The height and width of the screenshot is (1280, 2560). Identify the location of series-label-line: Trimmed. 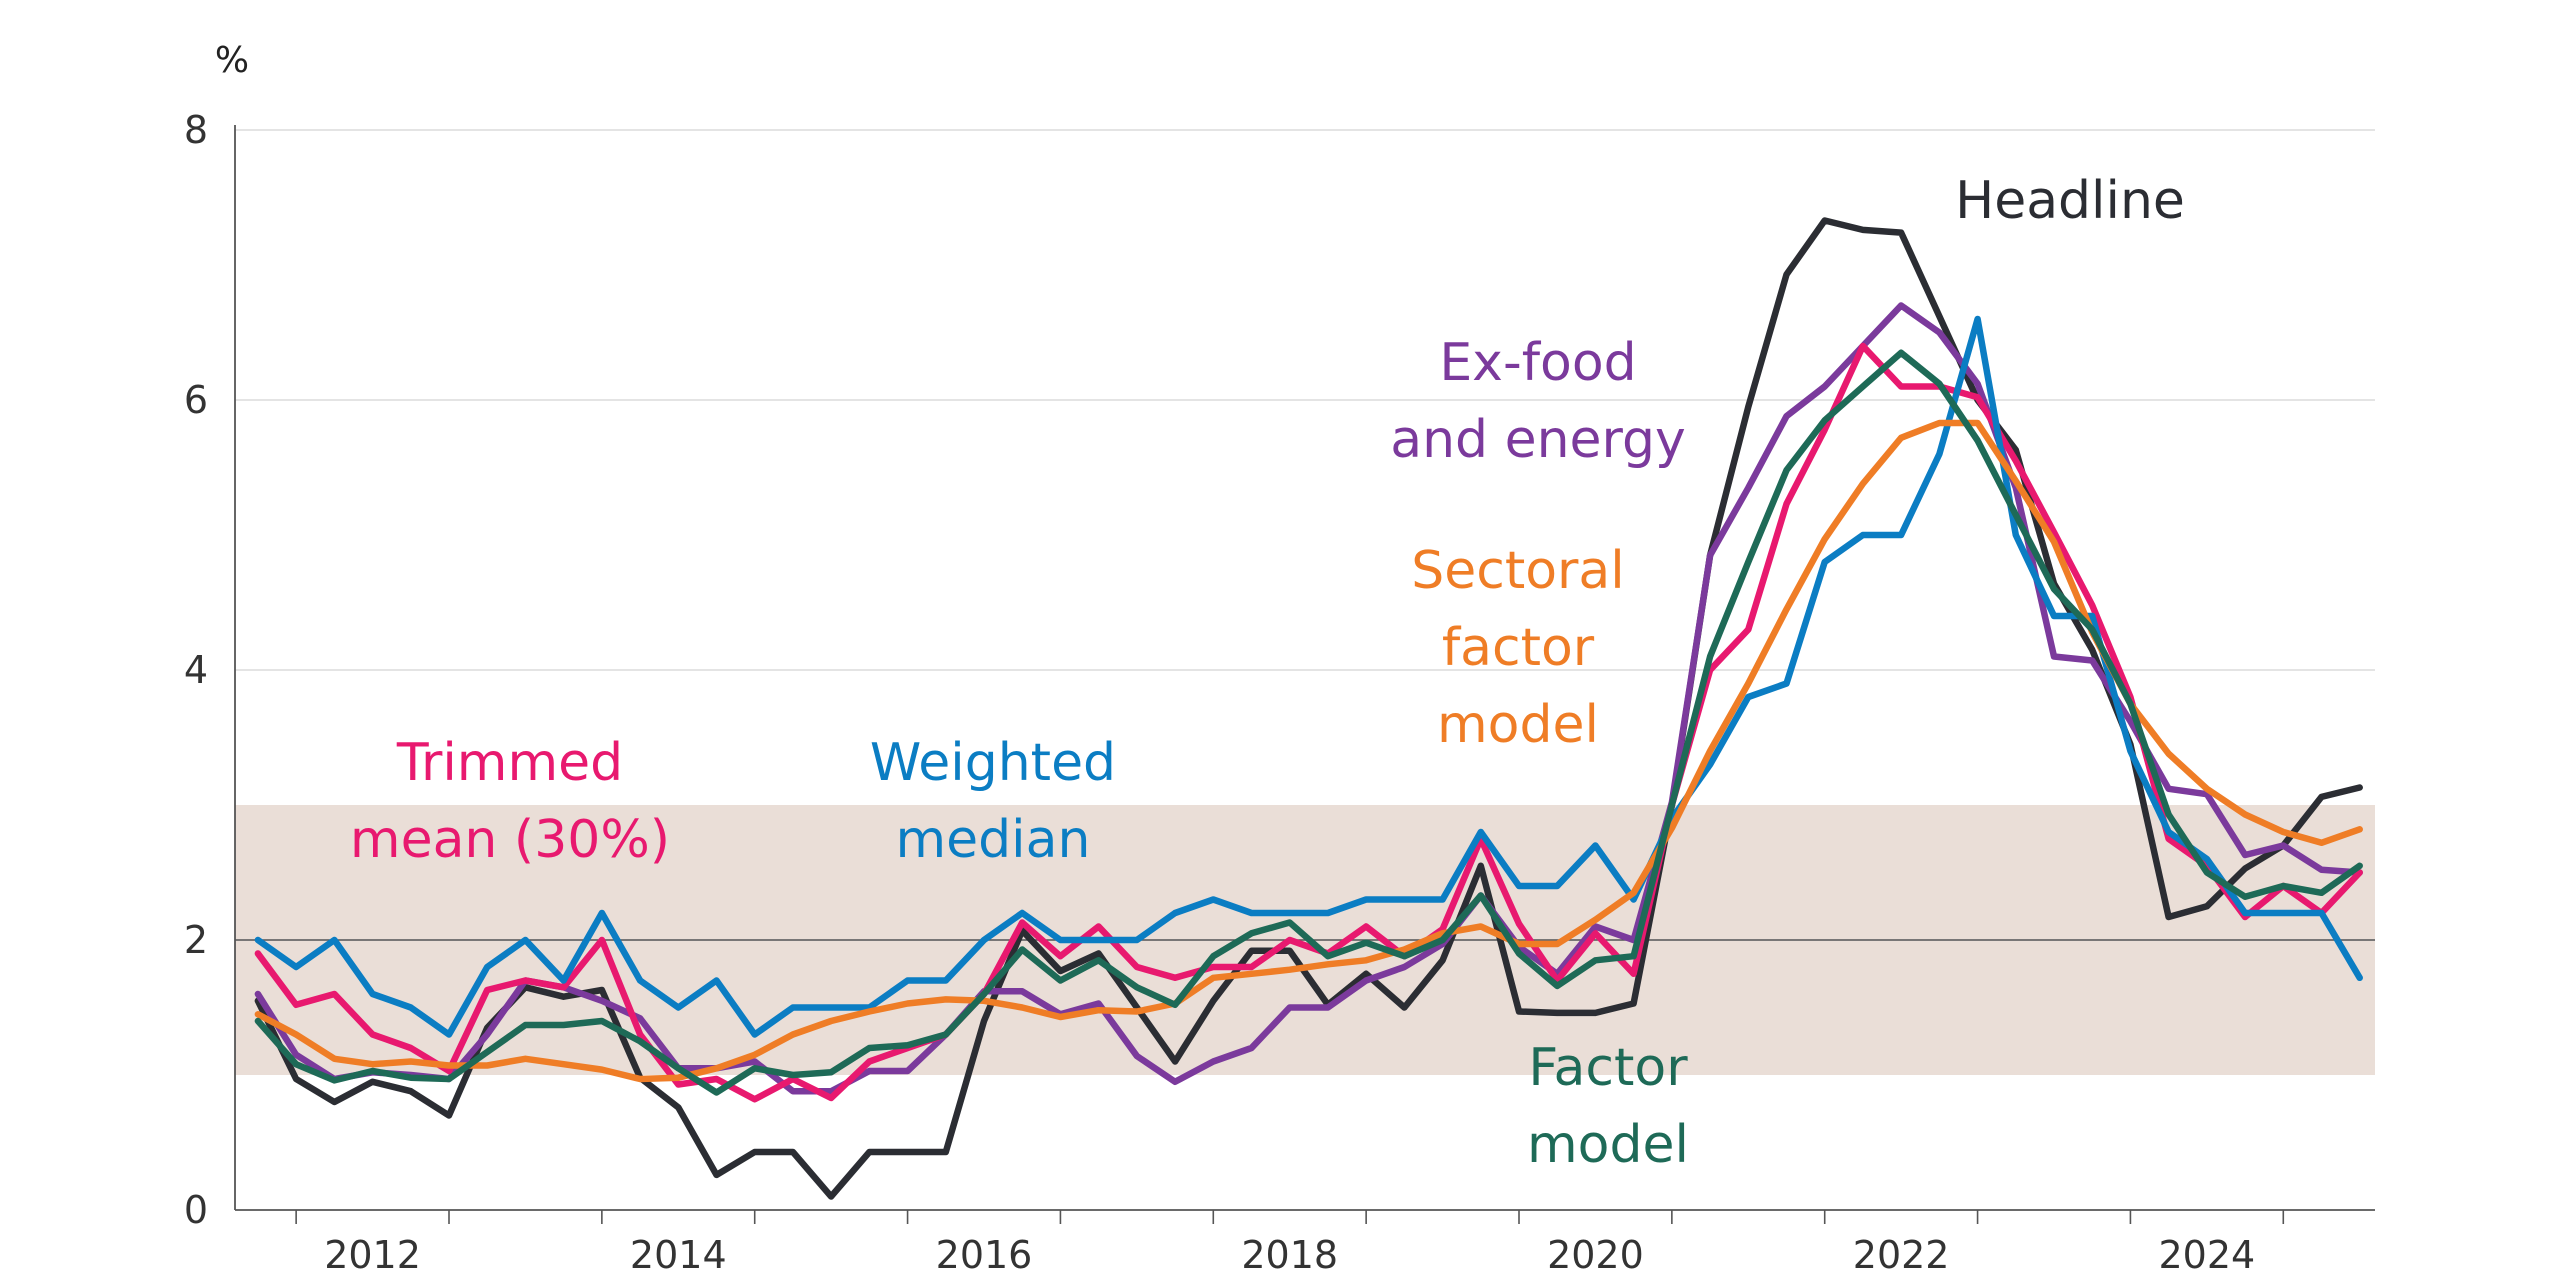
(509, 763).